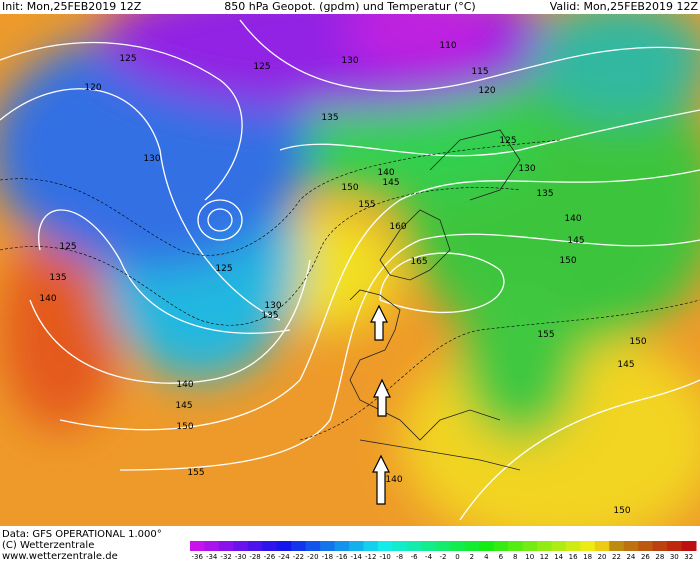 This screenshot has width=700, height=562. What do you see at coordinates (659, 557) in the screenshot?
I see `colorbar-label: 28` at bounding box center [659, 557].